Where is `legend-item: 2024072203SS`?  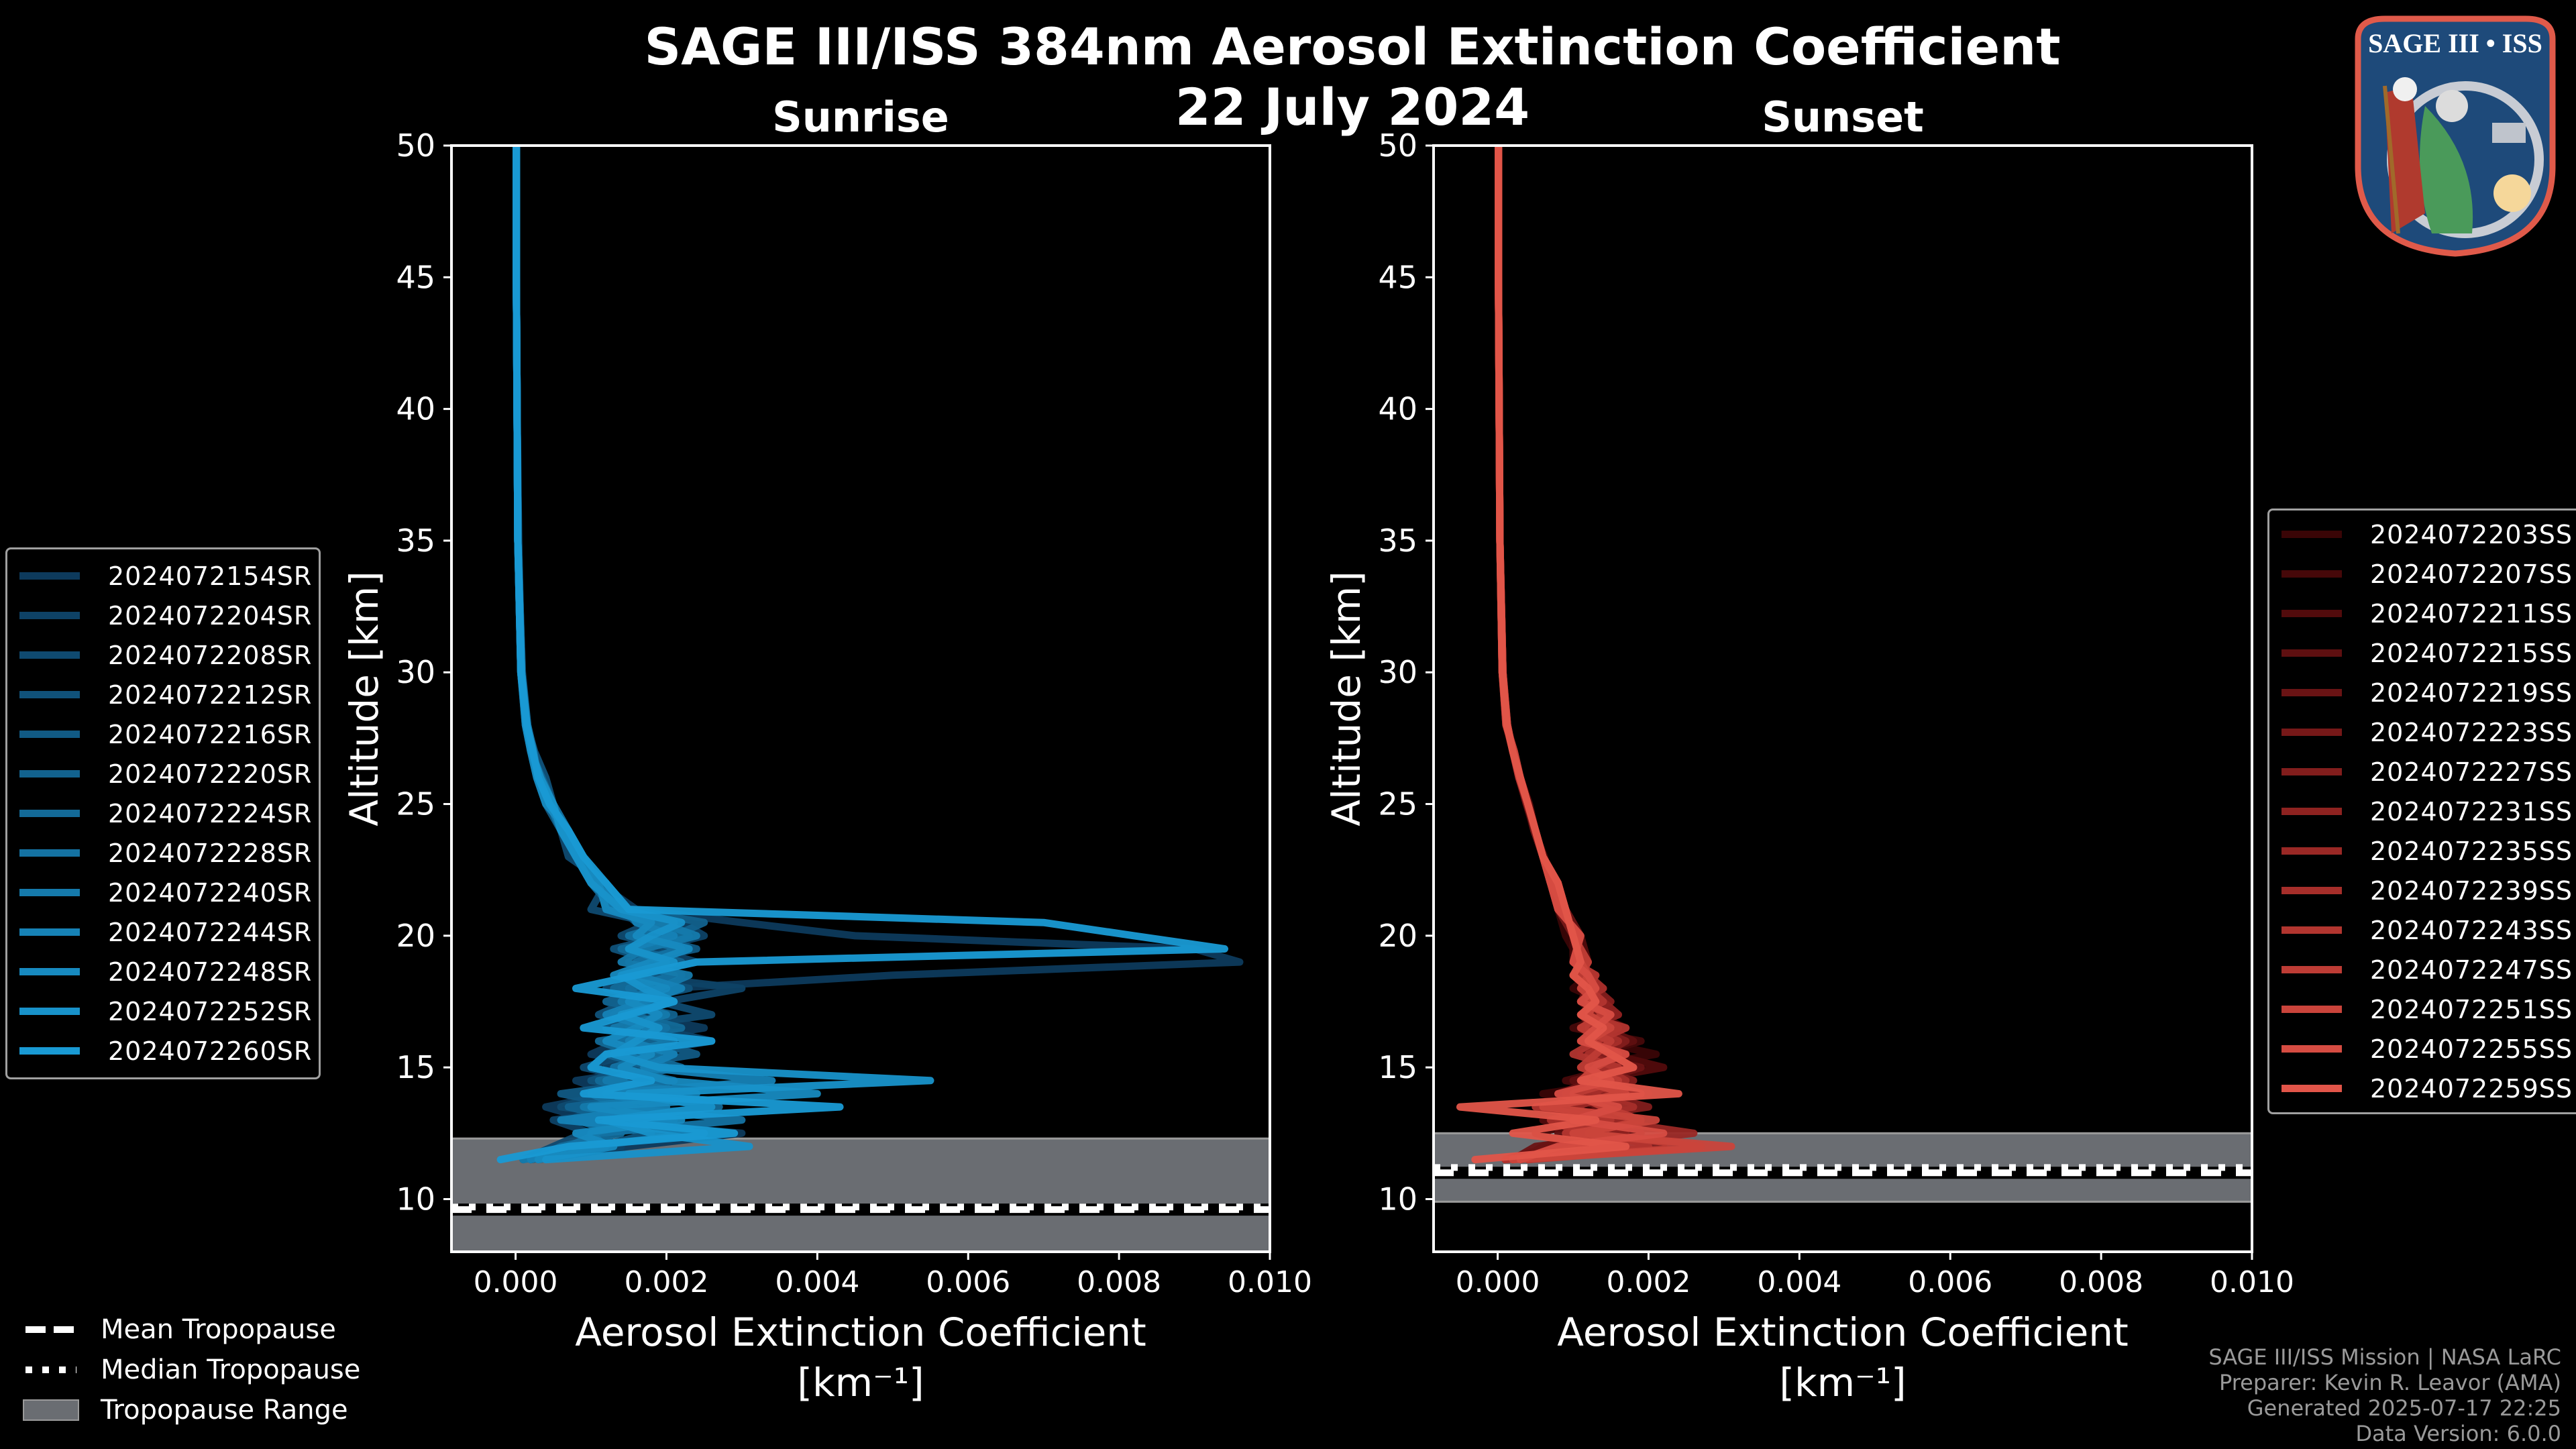
legend-item: 2024072203SS is located at coordinates (2421, 534).